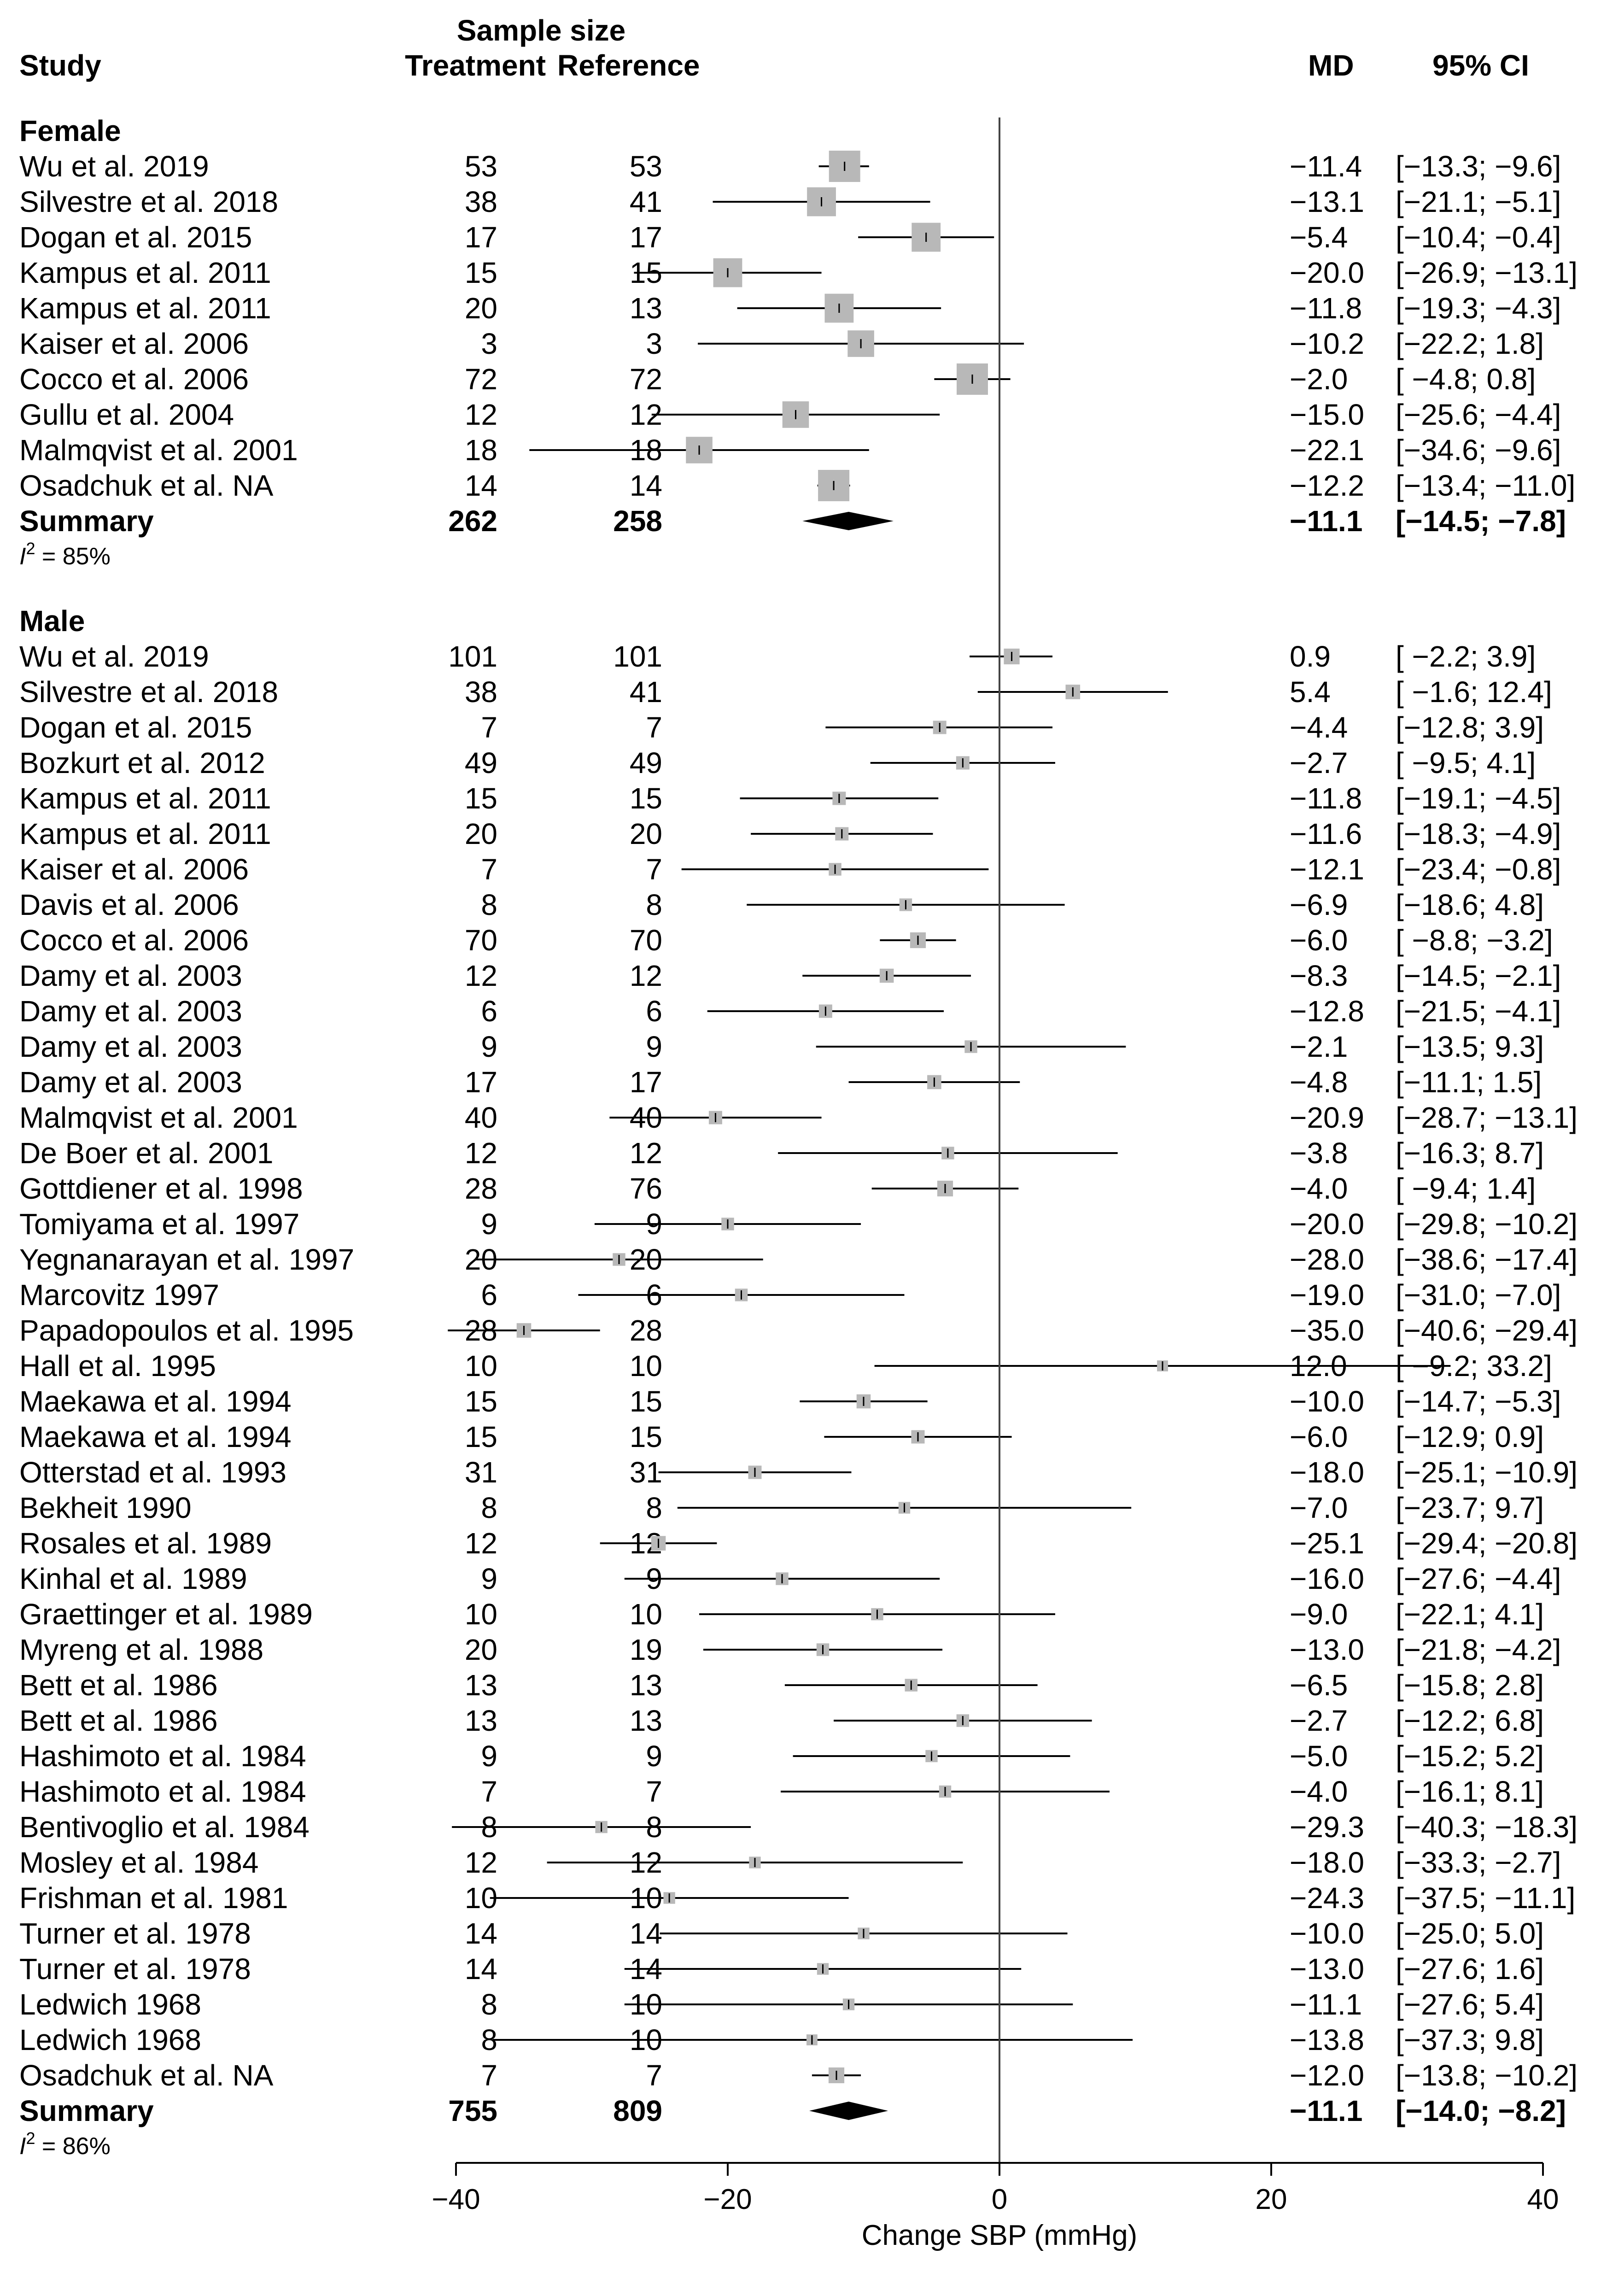 This screenshot has height=2296, width=1601. Describe the element at coordinates (654, 344) in the screenshot. I see `reference-n: 3` at that location.